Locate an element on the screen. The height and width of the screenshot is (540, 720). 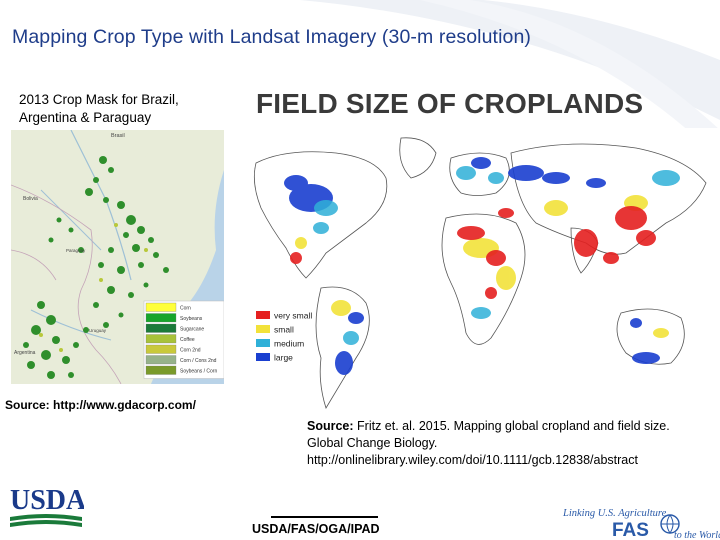
crop-clusters is located at coordinates (96, 267).